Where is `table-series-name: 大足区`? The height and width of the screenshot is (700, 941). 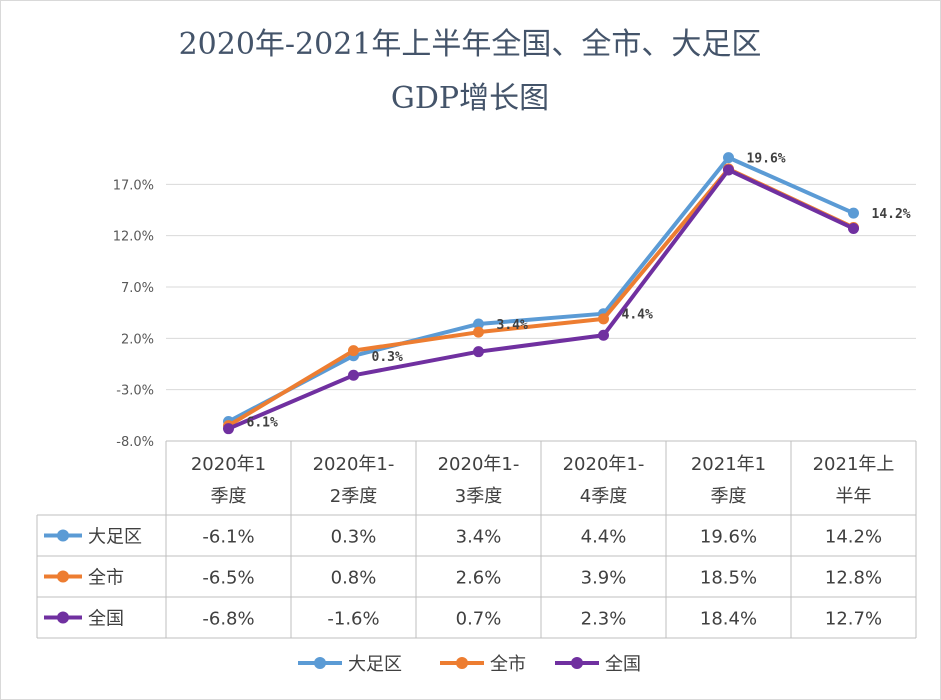
table-series-name: 大足区 is located at coordinates (115, 537).